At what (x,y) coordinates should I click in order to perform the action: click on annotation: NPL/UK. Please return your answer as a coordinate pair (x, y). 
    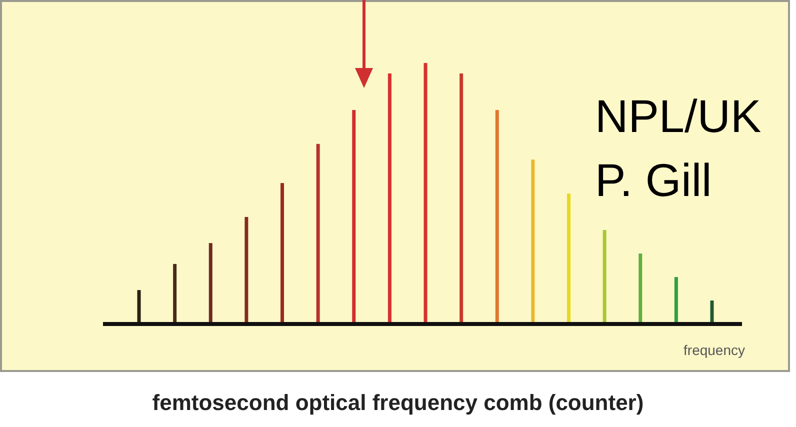
    Looking at the image, I should click on (678, 116).